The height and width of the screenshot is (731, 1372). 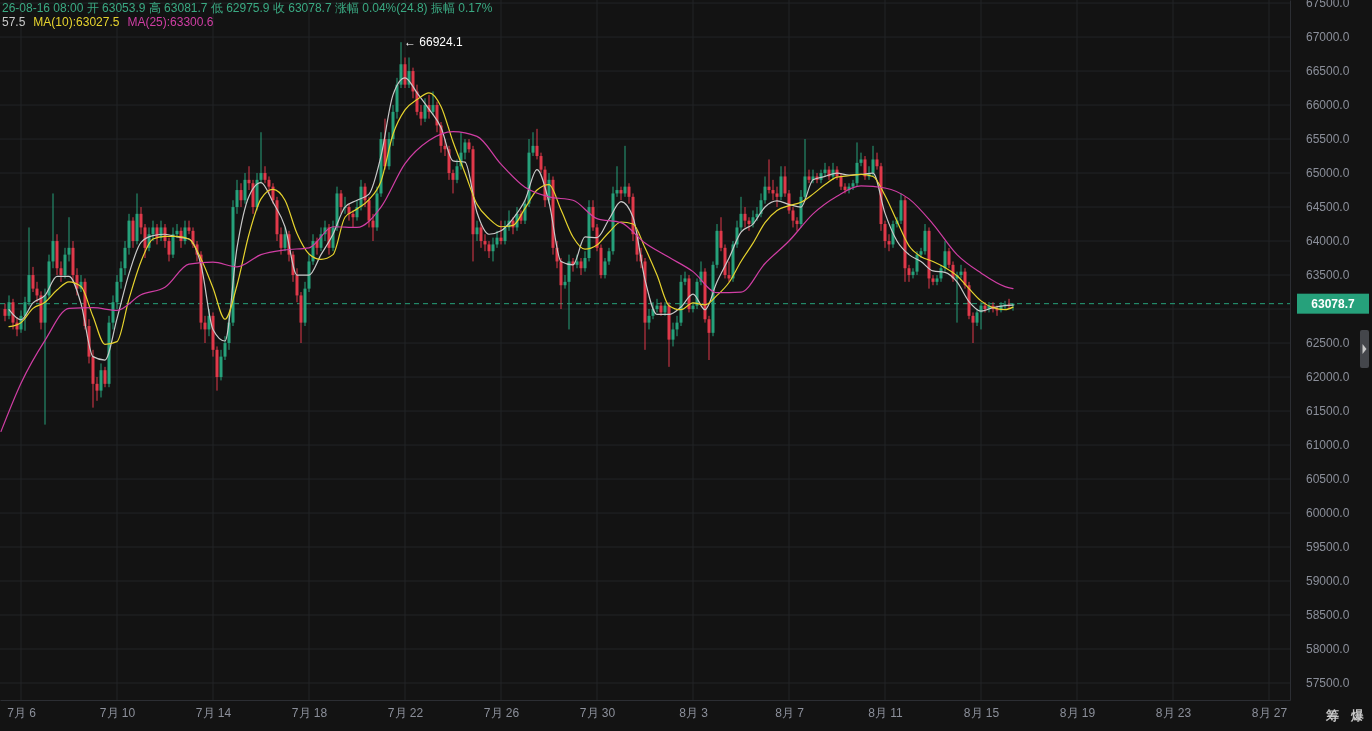 I want to click on x-tick-label: 7月 18, so click(x=309, y=712).